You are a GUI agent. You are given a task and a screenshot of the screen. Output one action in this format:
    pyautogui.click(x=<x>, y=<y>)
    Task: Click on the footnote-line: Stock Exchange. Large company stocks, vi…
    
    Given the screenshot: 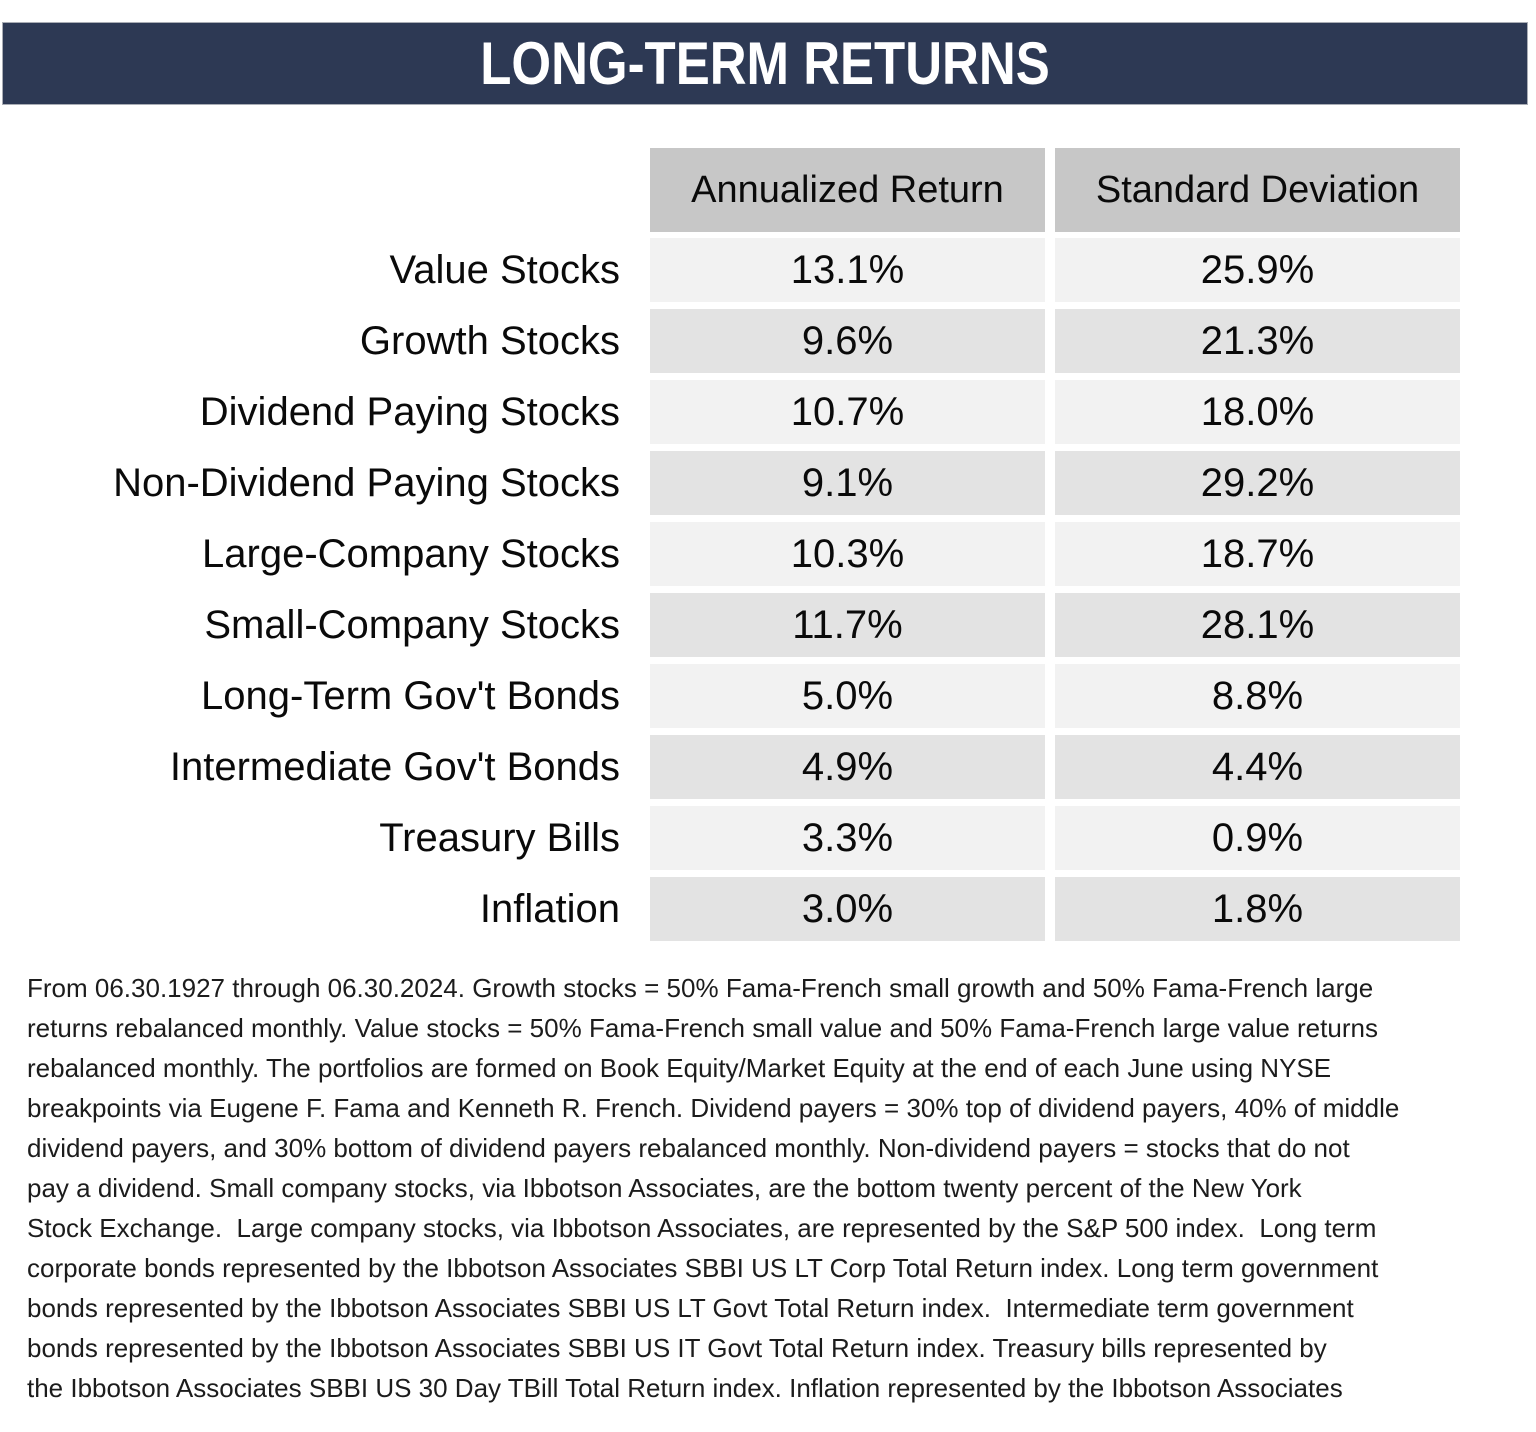 What is the action you would take?
    pyautogui.click(x=702, y=1228)
    